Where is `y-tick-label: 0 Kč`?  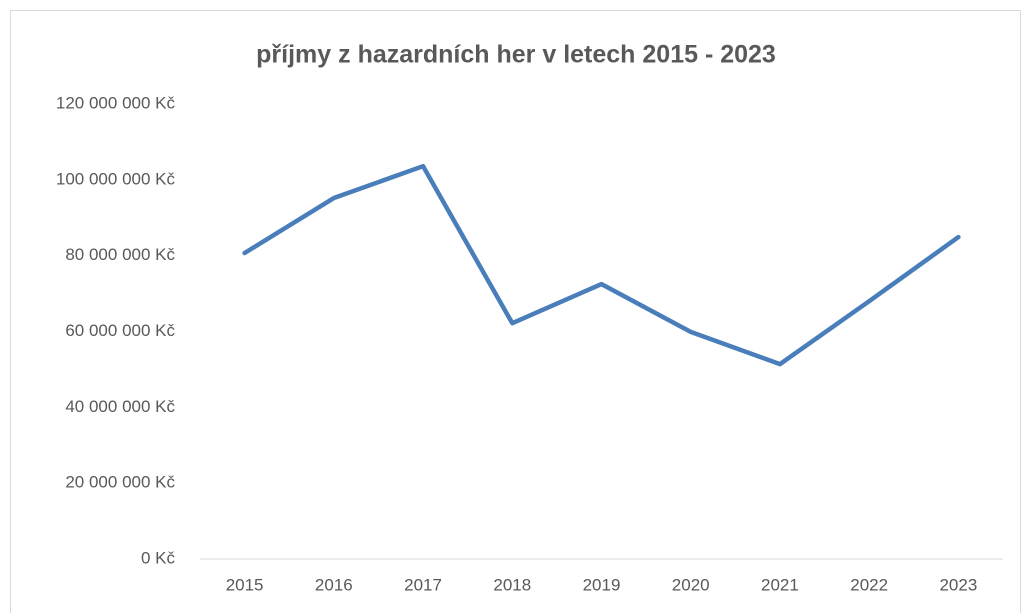 y-tick-label: 0 Kč is located at coordinates (158, 557).